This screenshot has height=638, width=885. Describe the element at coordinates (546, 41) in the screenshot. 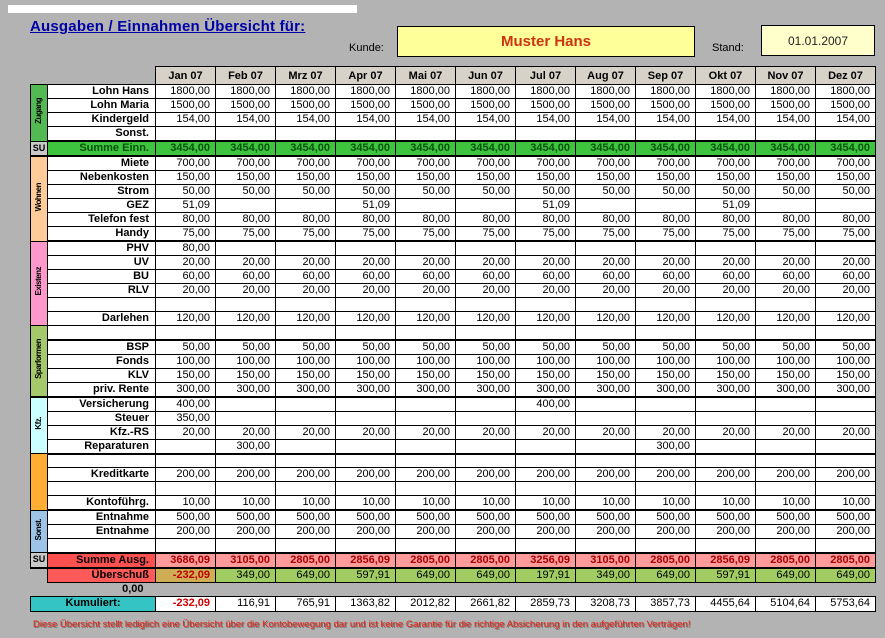

I see `customer-name-field: Muster Hans` at that location.